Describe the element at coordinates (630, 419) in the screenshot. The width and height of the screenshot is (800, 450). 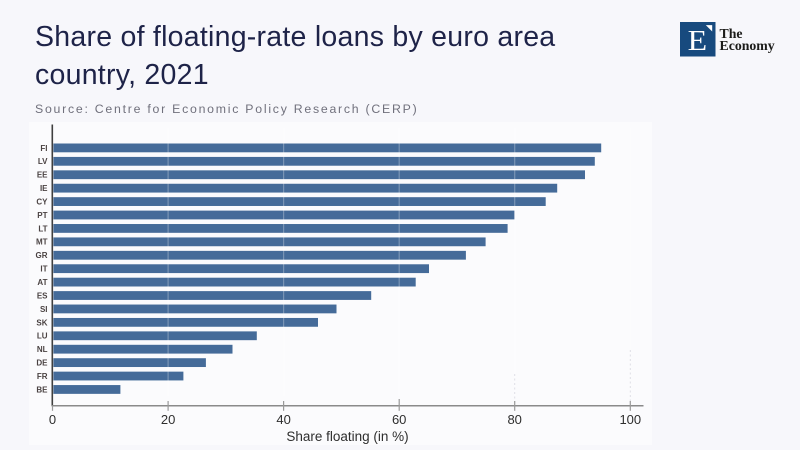
I see `svg-text: 100` at that location.